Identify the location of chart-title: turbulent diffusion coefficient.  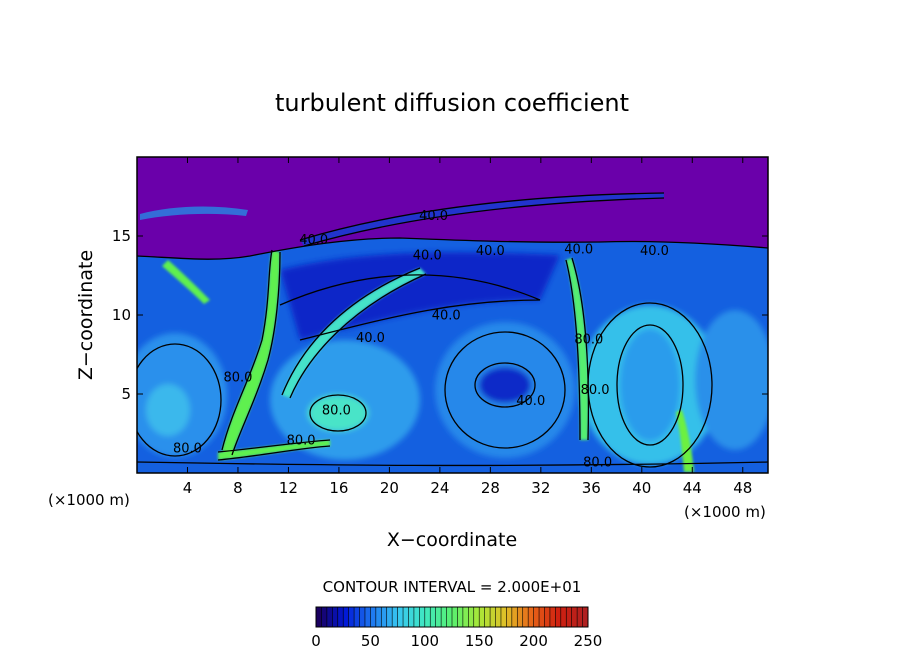
(452, 103).